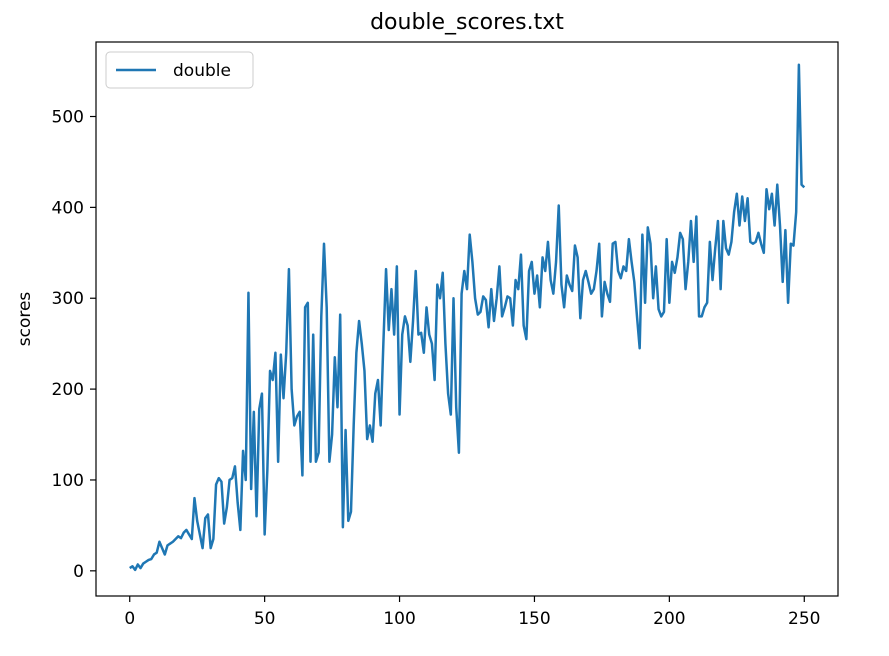  I want to click on y-axis-label: scores, so click(25, 319).